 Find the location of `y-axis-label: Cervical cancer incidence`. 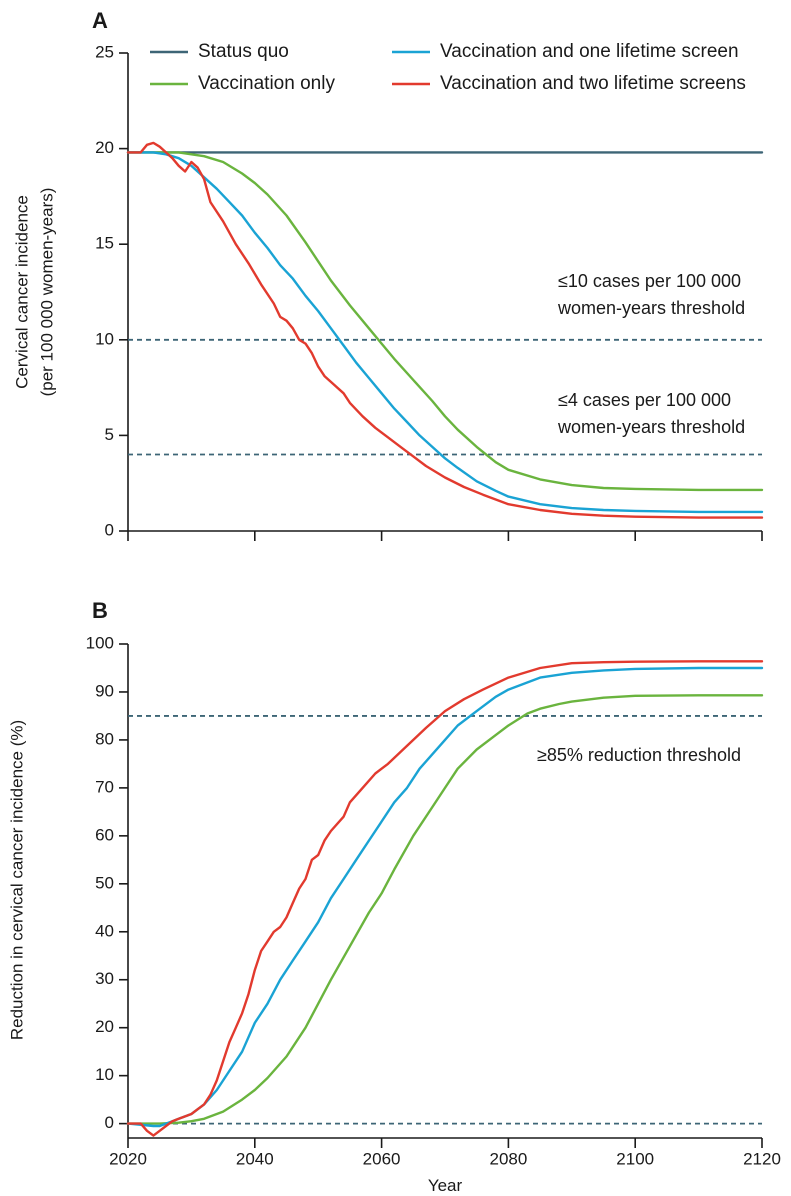

y-axis-label: Cervical cancer incidence is located at coordinates (21, 292).